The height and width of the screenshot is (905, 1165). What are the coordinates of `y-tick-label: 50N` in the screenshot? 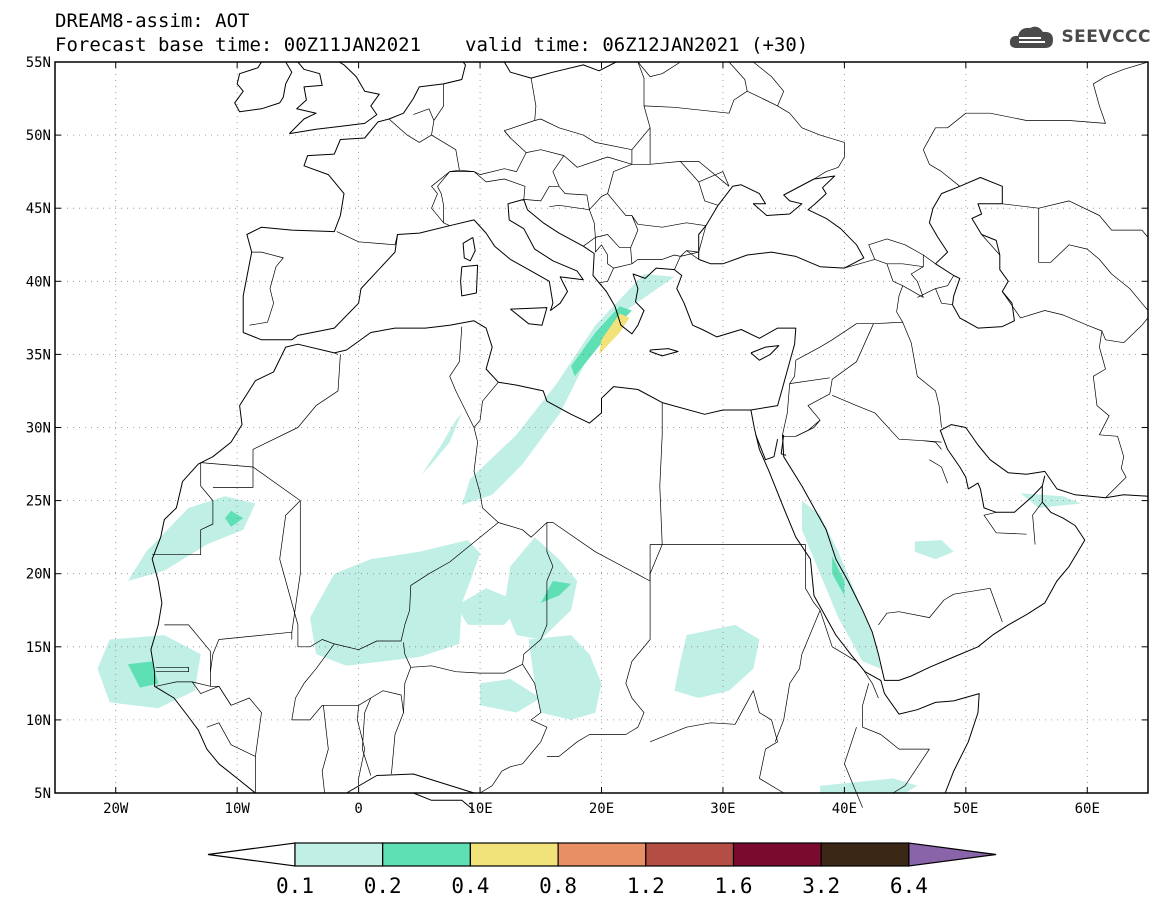 It's located at (38, 136).